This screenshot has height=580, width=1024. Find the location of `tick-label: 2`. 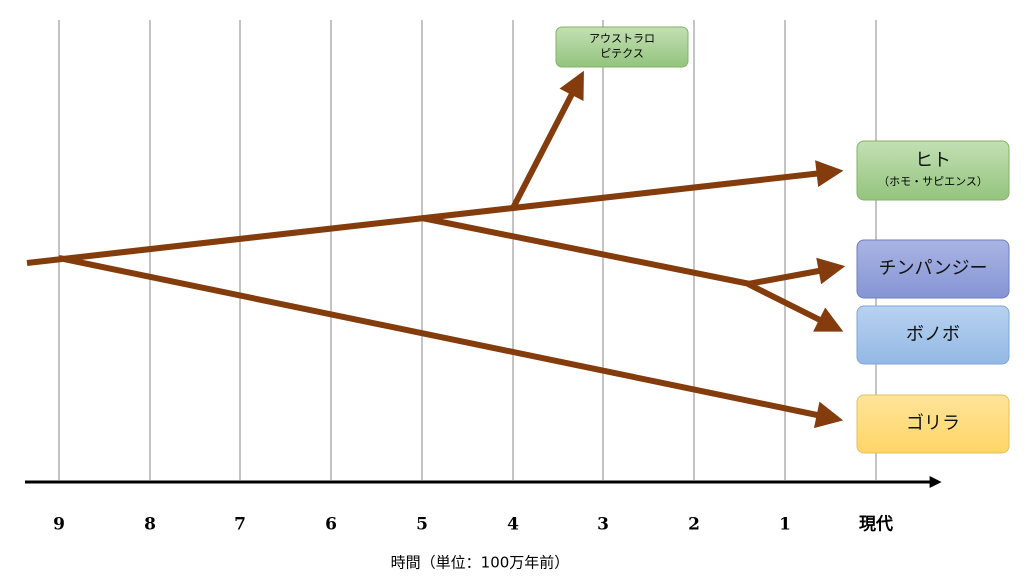

tick-label: 2 is located at coordinates (694, 525).